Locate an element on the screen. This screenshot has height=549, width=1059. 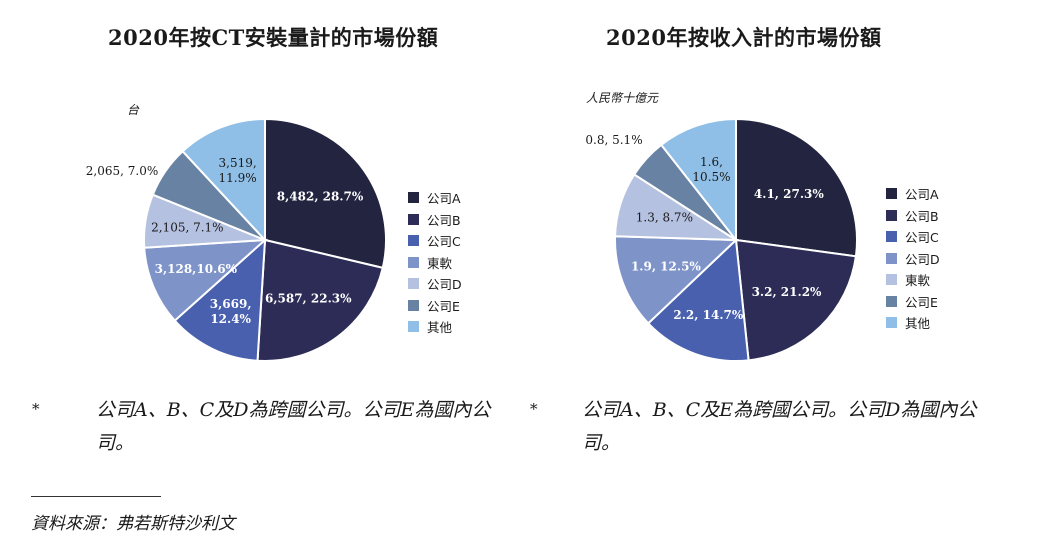
slice-data-label: 8,482, 28.7% is located at coordinates (320, 196).